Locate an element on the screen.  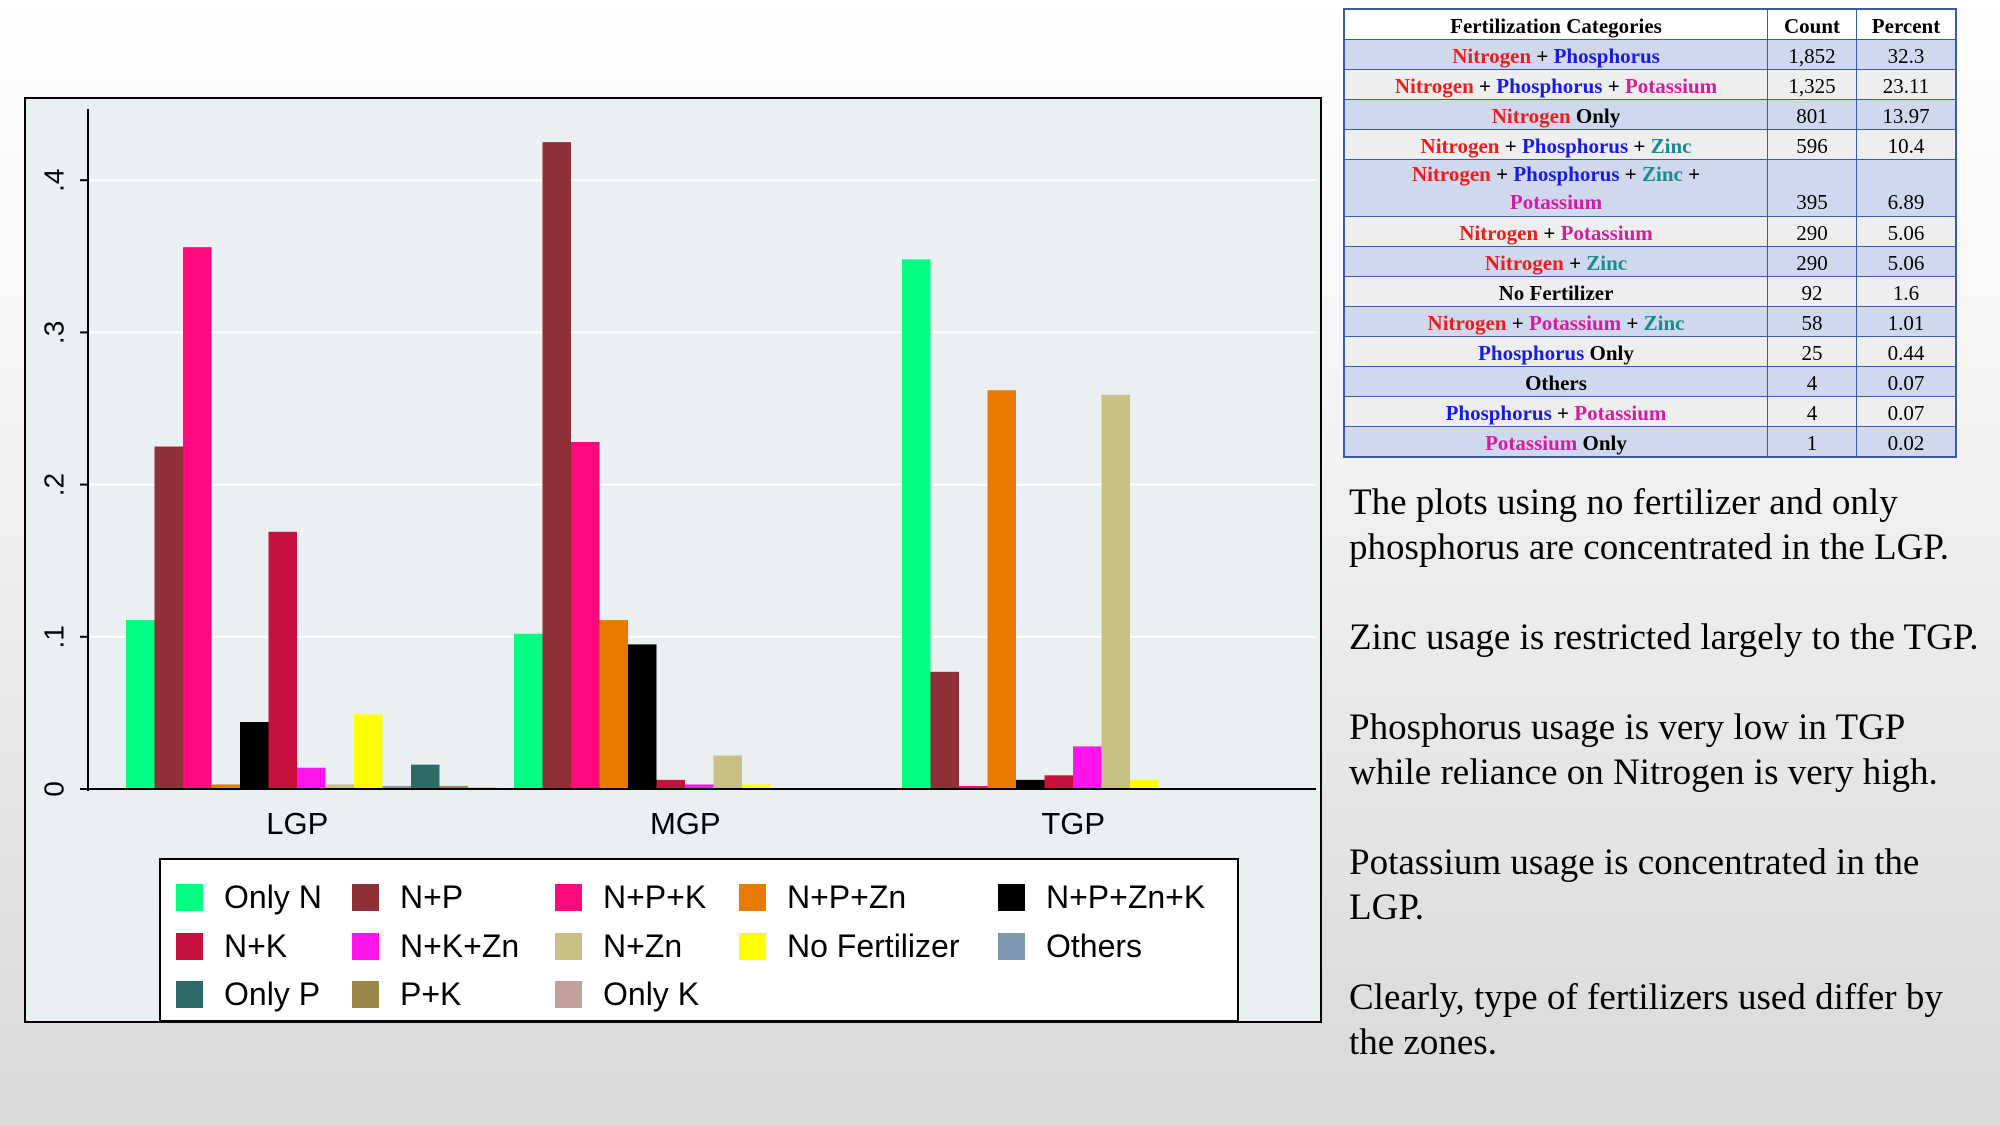
x-tick-label: MGP is located at coordinates (685, 823).